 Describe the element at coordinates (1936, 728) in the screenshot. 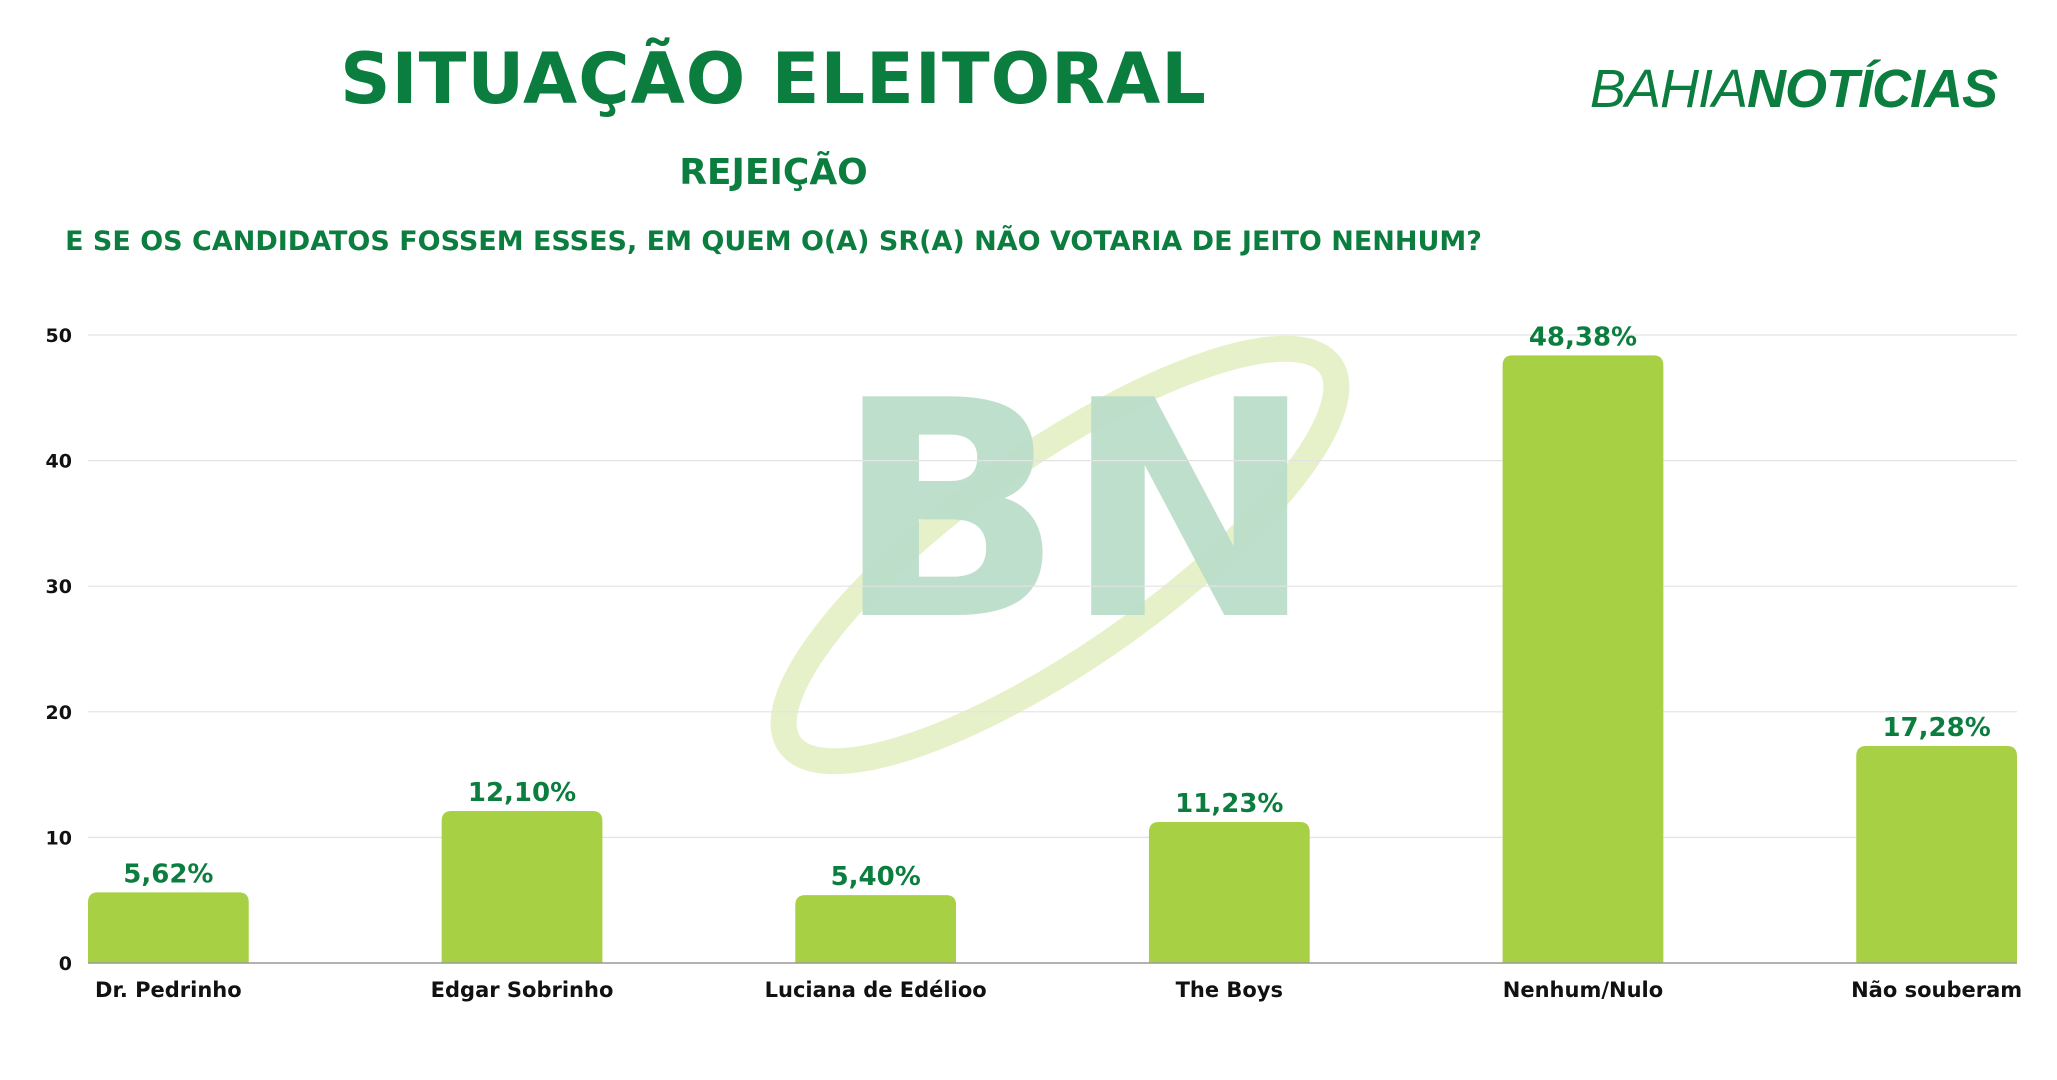

I see `data-label-5: 17,28%` at that location.